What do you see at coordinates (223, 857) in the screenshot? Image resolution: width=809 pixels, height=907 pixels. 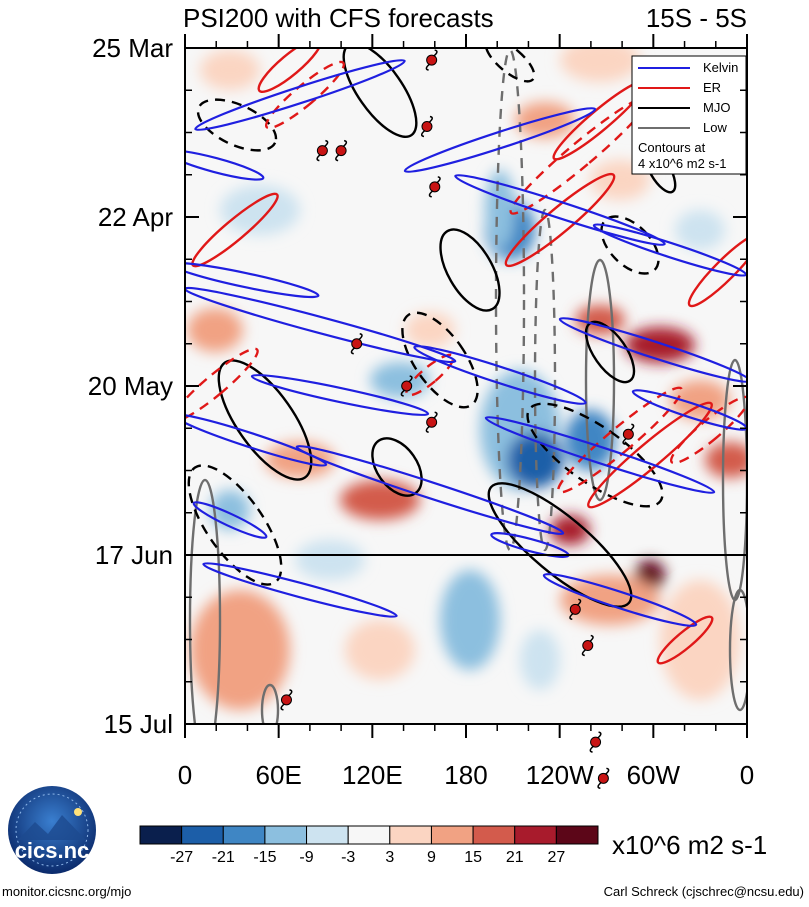 I see `colorbar-tick-label: -21` at bounding box center [223, 857].